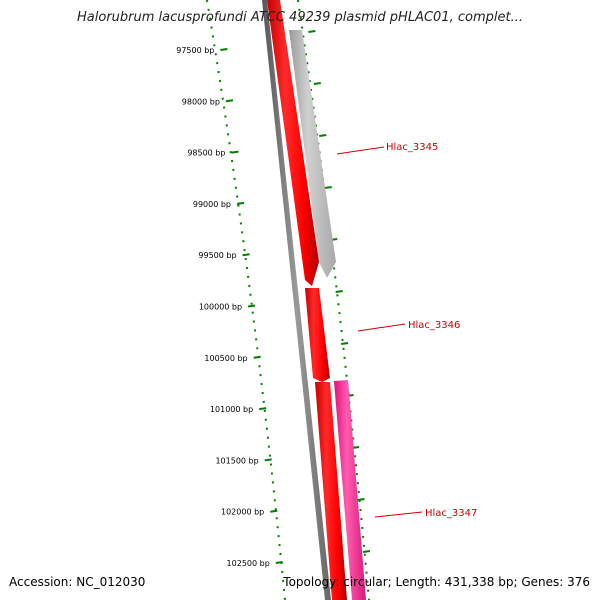 Image resolution: width=600 pixels, height=600 pixels. I want to click on gene-label-hlac-3347: Hlac_3347, so click(451, 513).